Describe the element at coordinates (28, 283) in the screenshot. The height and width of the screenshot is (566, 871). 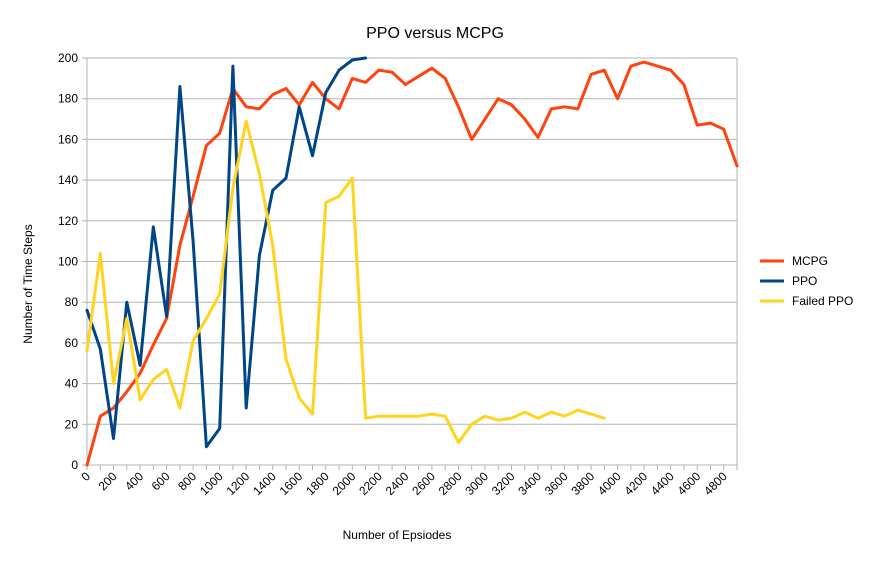
I see `y-axis-label: Number of Time Steps` at that location.